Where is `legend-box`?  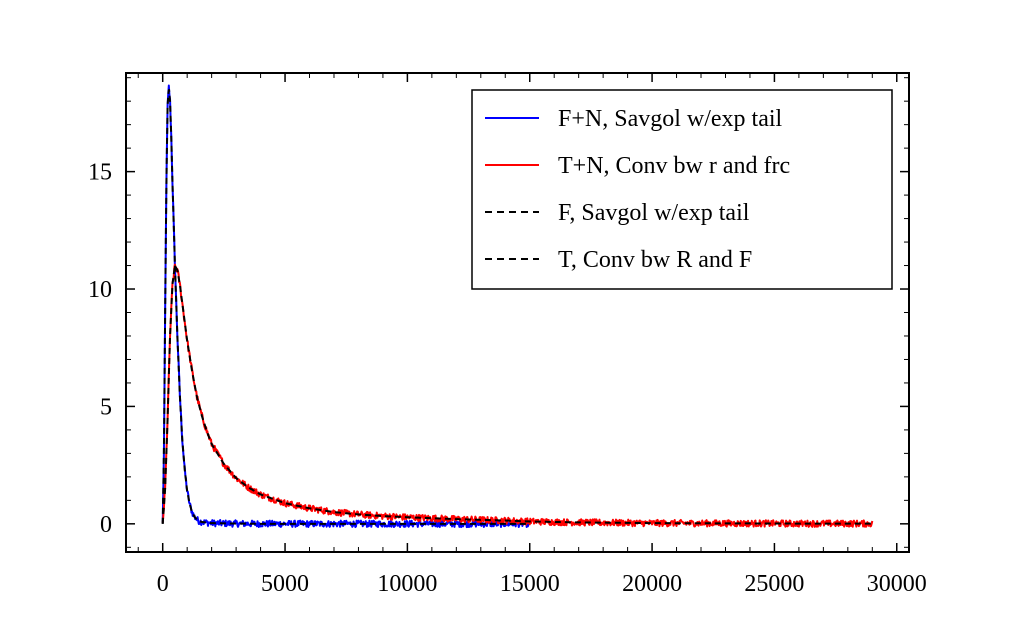 legend-box is located at coordinates (682, 189).